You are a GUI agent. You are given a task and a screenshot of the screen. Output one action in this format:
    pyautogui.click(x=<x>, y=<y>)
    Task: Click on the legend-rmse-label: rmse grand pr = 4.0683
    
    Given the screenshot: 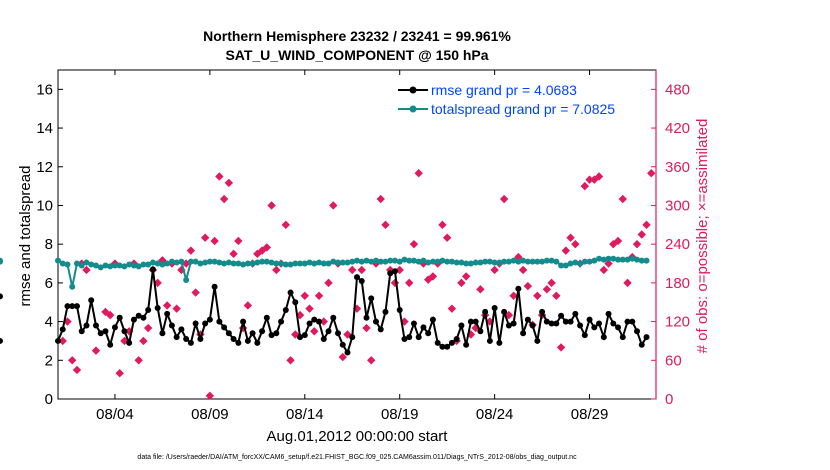 What is the action you would take?
    pyautogui.click(x=504, y=90)
    